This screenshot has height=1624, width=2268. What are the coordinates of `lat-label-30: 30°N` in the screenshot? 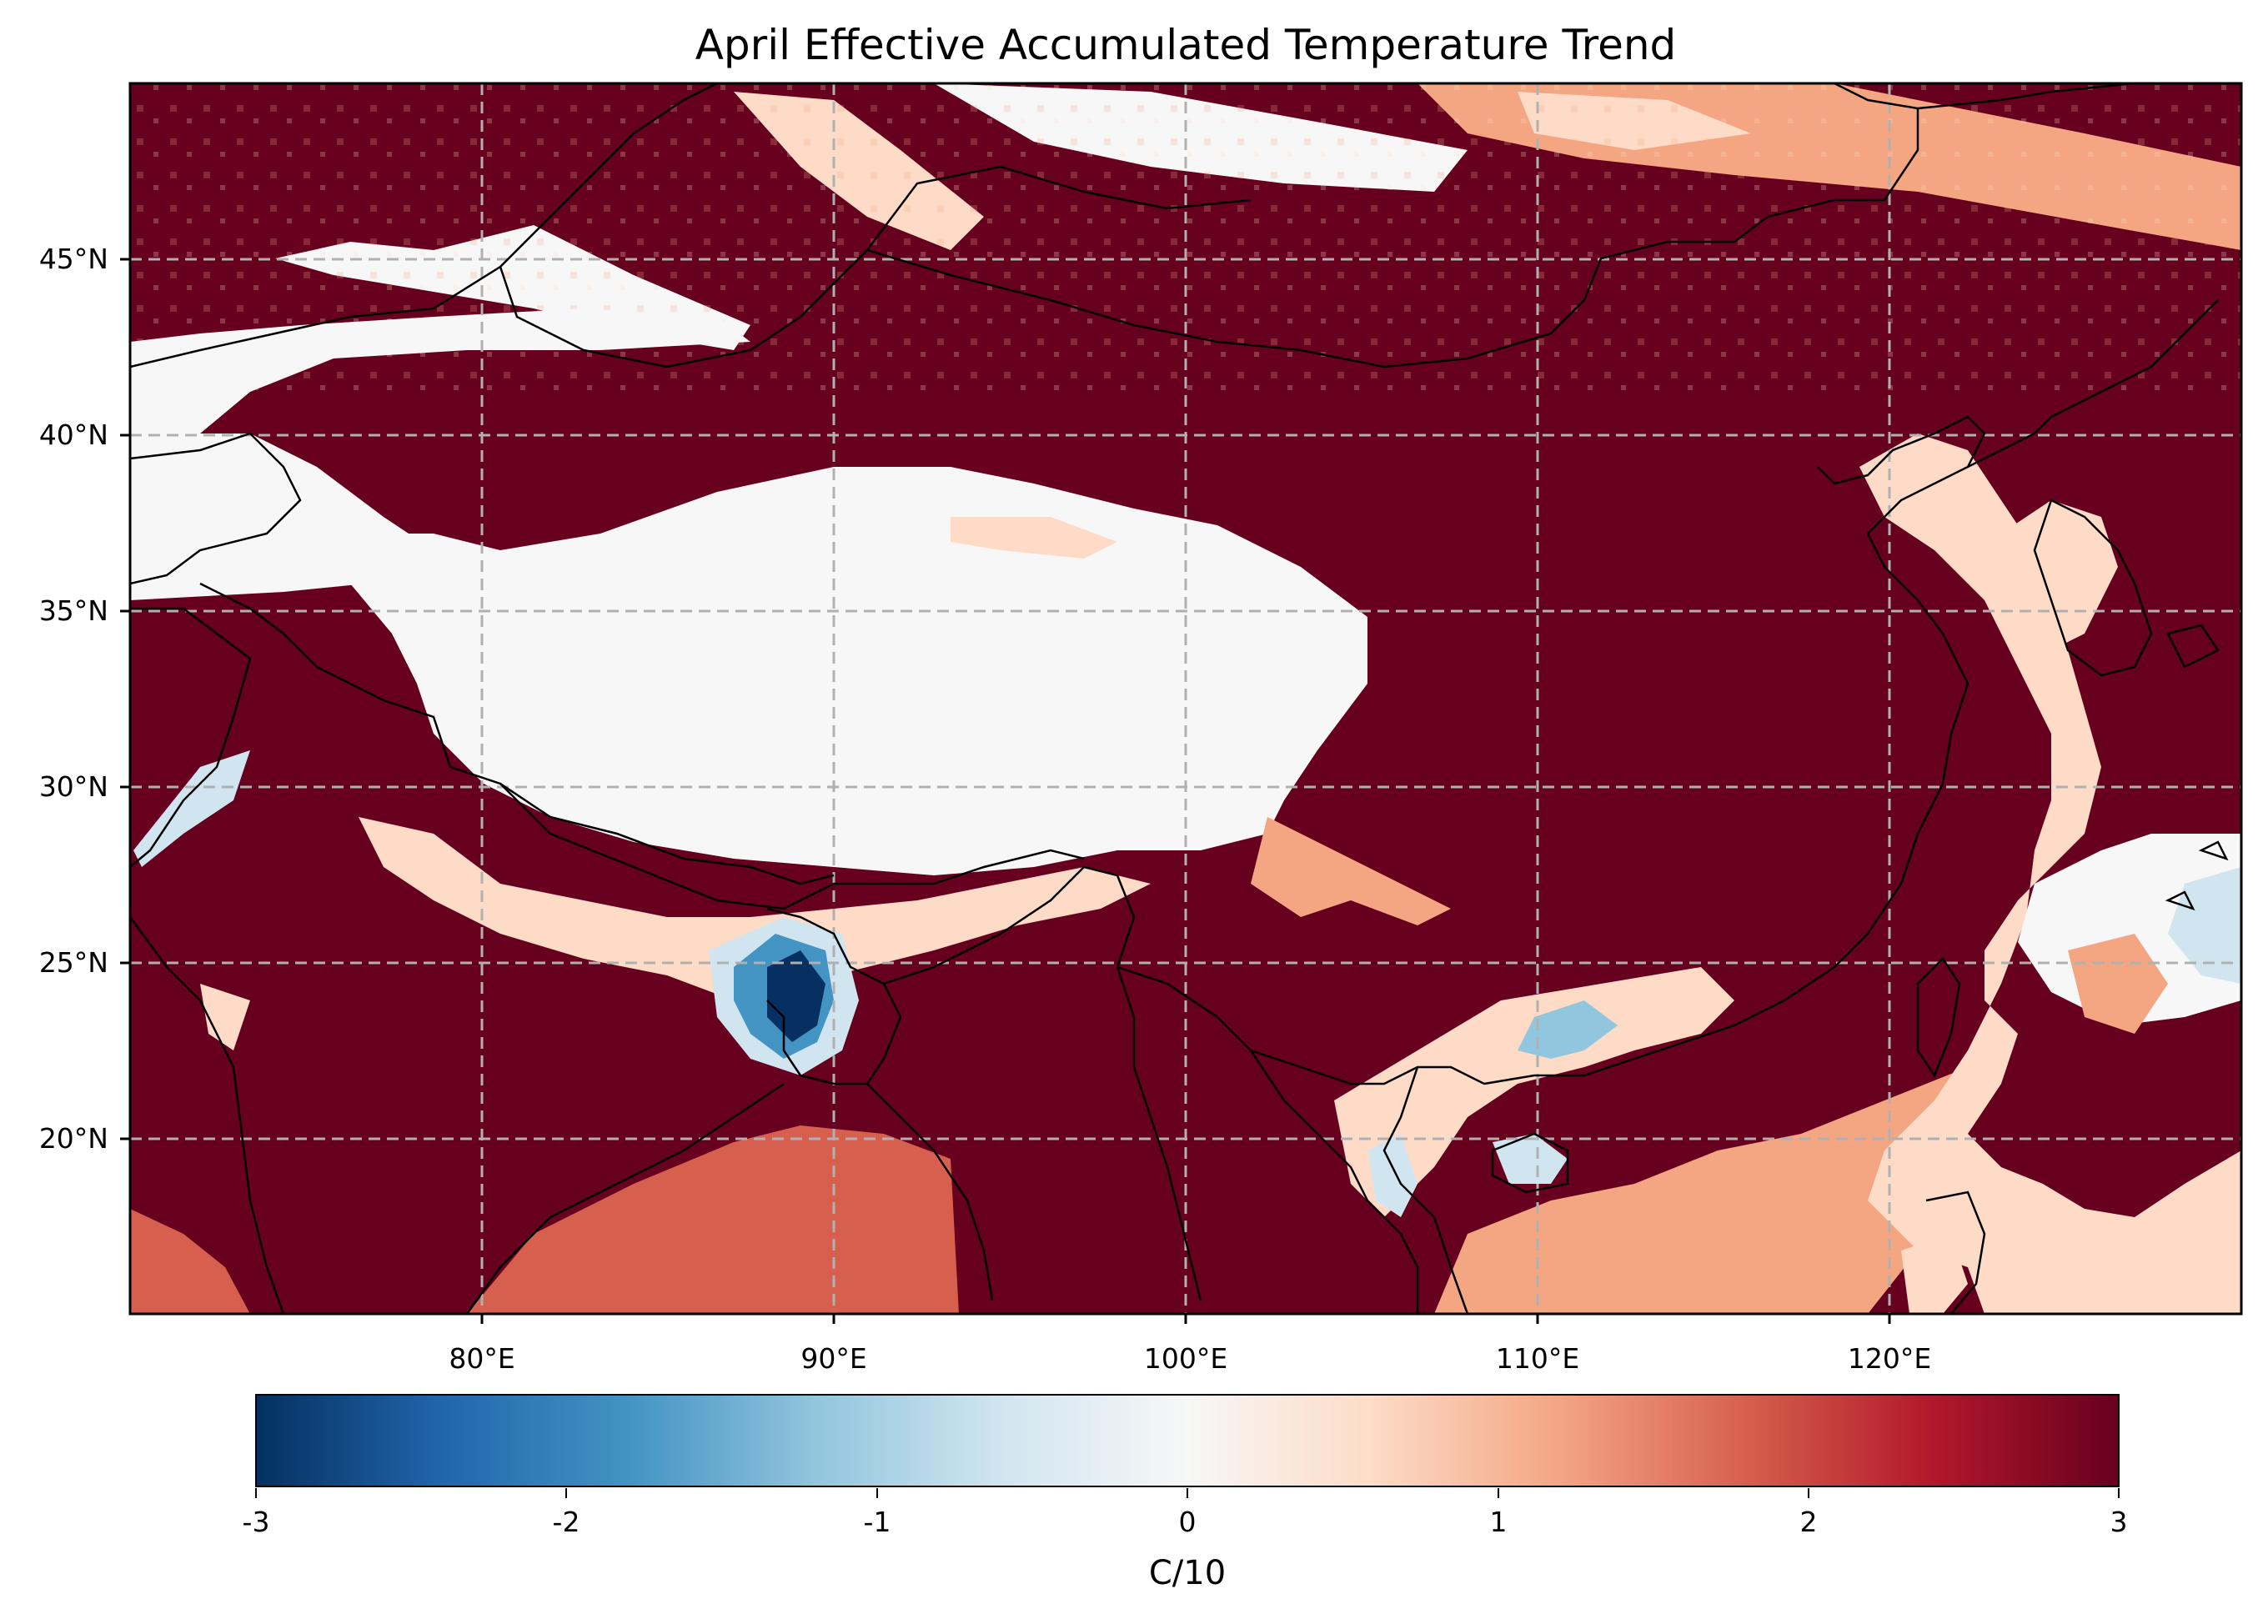 It's located at (73, 787).